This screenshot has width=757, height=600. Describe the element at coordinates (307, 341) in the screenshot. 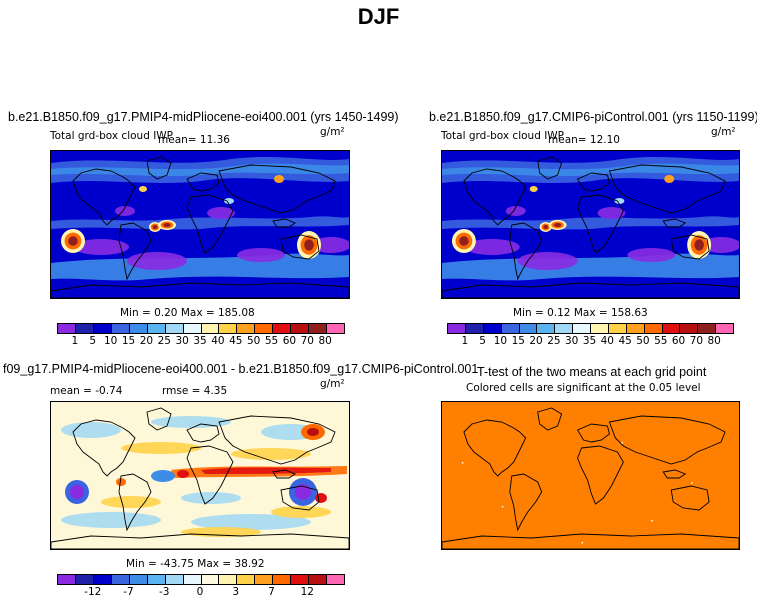

I see `colorbar-tick-label: 70` at that location.